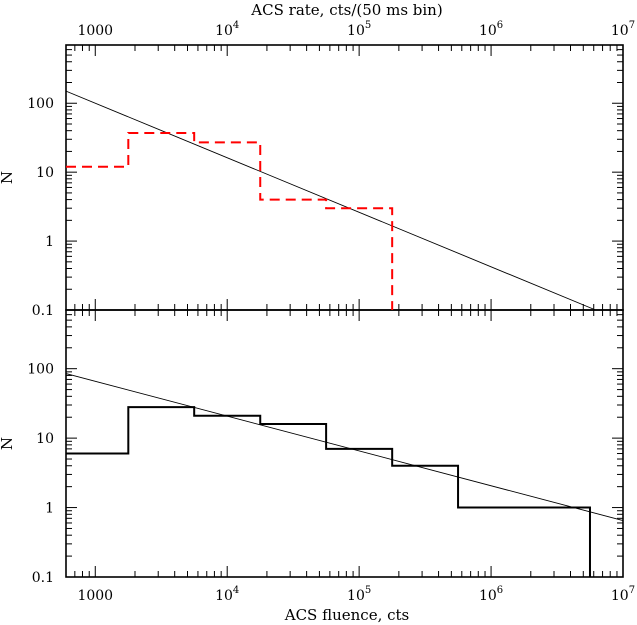 The height and width of the screenshot is (625, 637). I want to click on bottom-axis-title: ACS fluence, cts, so click(347, 615).